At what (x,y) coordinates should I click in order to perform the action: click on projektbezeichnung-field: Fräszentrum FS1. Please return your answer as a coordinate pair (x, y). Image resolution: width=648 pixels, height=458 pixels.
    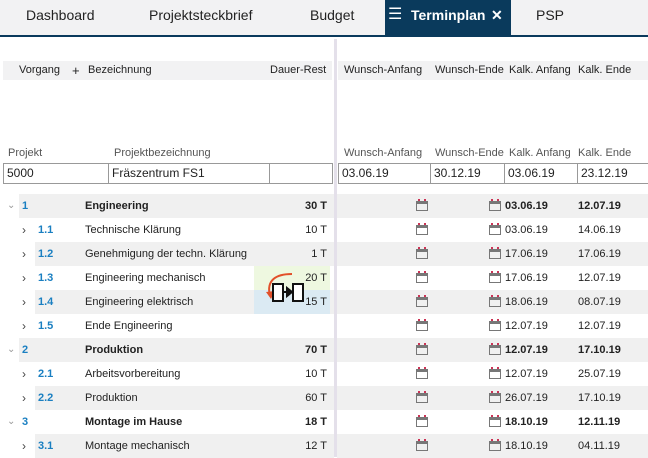
    Looking at the image, I should click on (189, 173).